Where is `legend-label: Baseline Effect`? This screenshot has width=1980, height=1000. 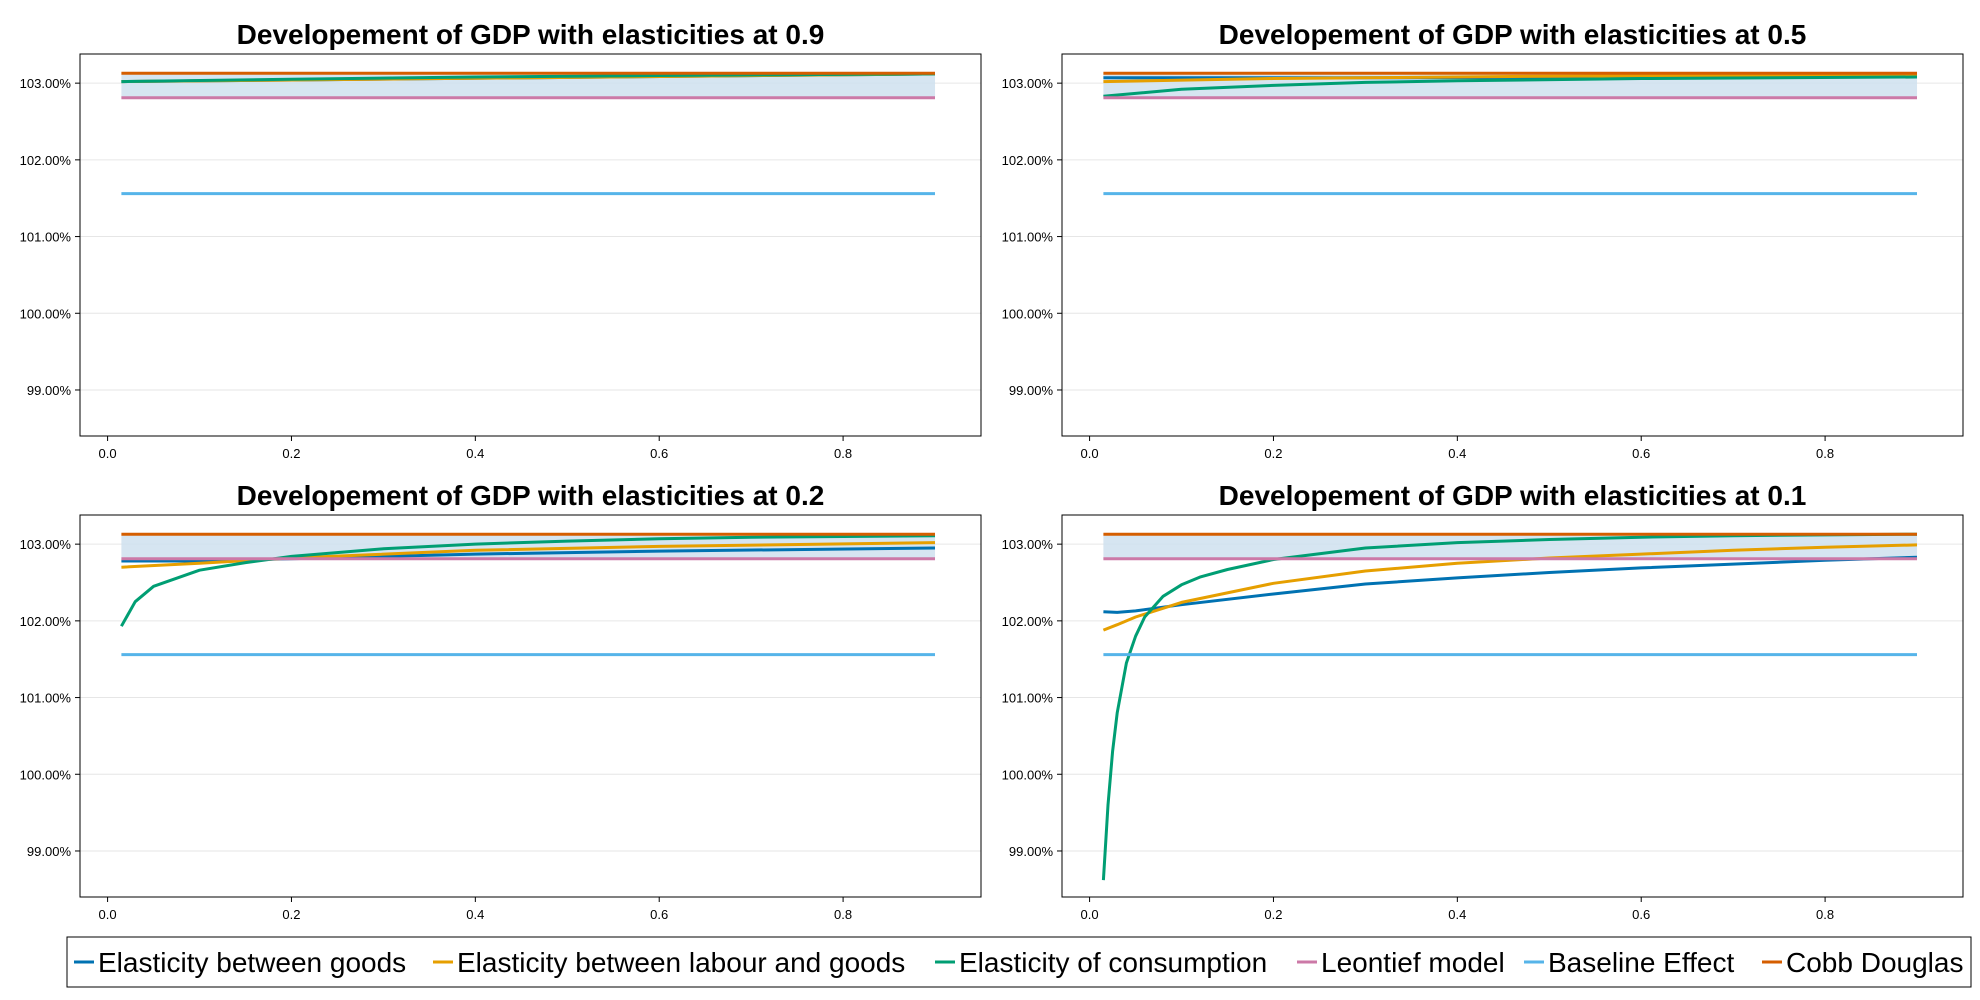
legend-label: Baseline Effect is located at coordinates (1641, 962).